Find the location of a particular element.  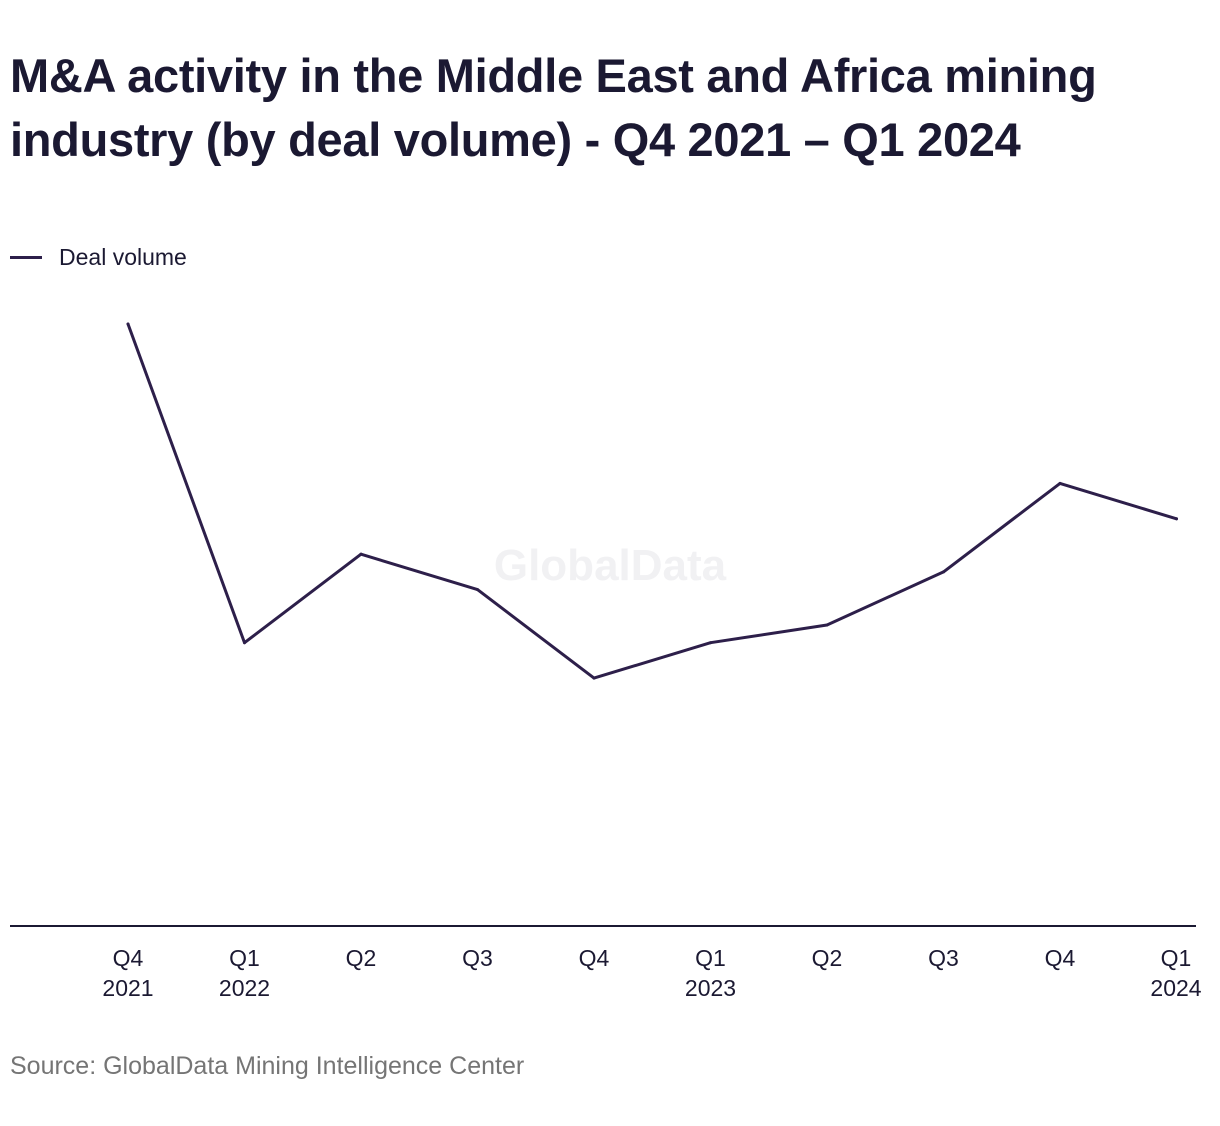

legend: Deal volume is located at coordinates (98, 257).